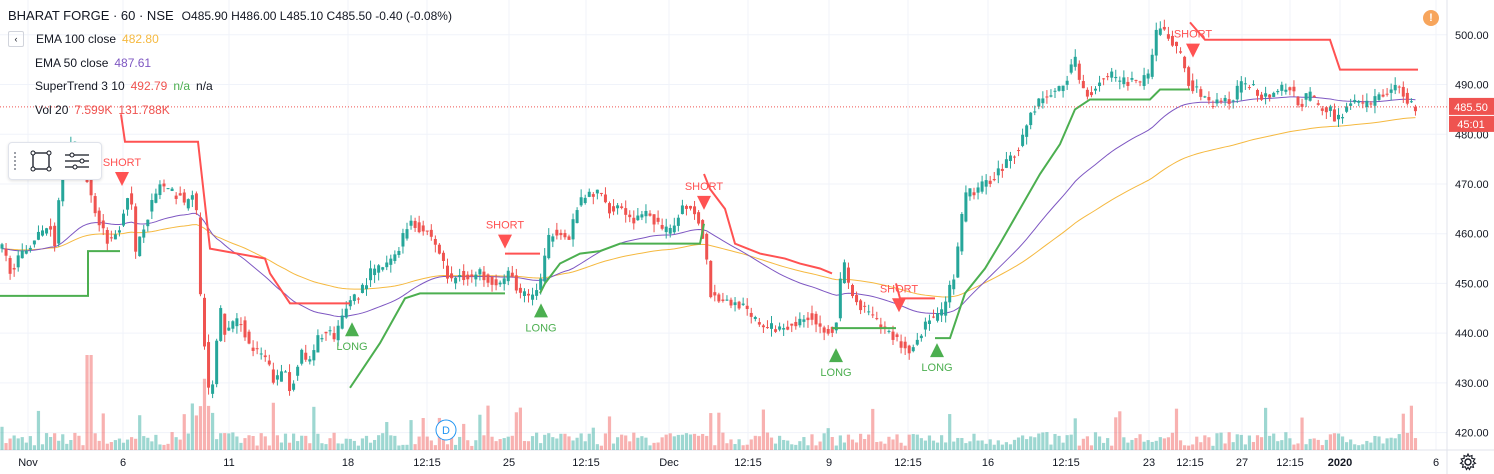 The height and width of the screenshot is (474, 1494). What do you see at coordinates (1468, 462) in the screenshot?
I see `gear-icon` at bounding box center [1468, 462].